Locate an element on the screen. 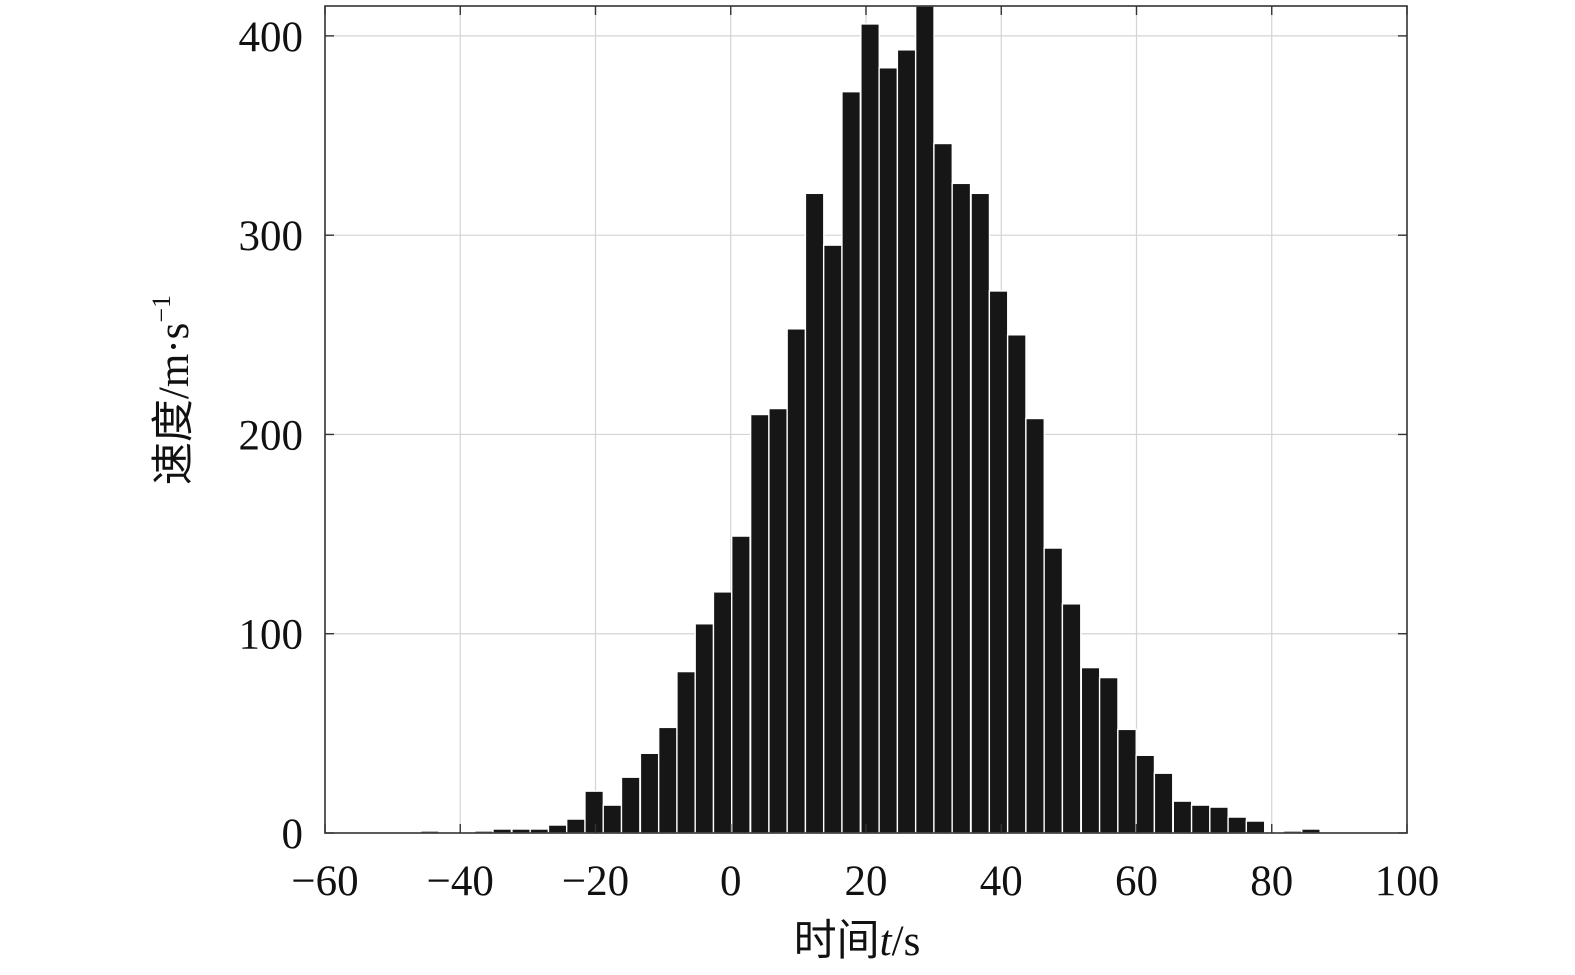 The width and height of the screenshot is (1575, 975). x-tick-labels: −60 −40 −20 0 20 40 60 80 100 is located at coordinates (865, 881).